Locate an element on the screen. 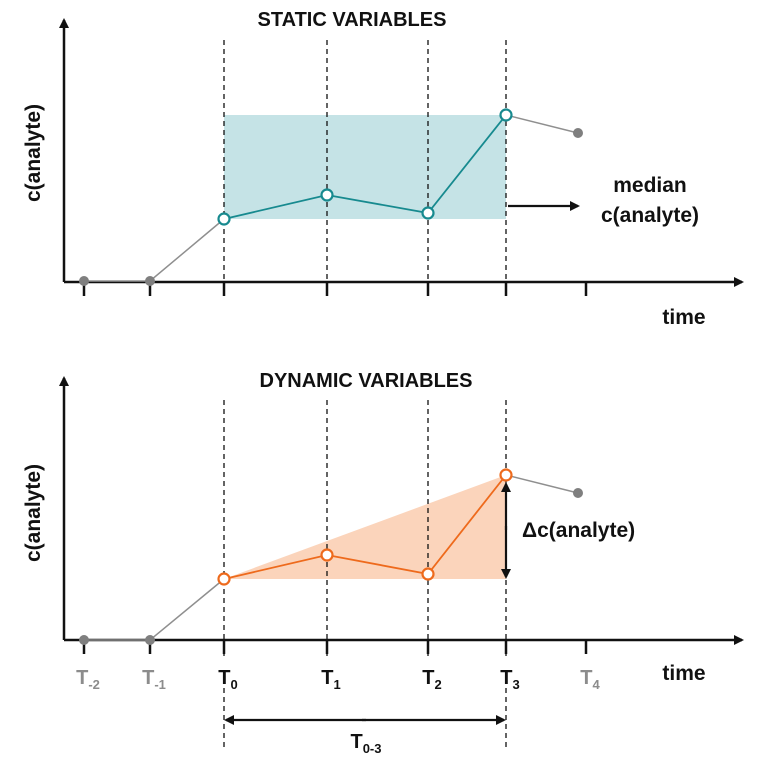 This screenshot has width=758, height=757. static-post-segment is located at coordinates (542, 124).